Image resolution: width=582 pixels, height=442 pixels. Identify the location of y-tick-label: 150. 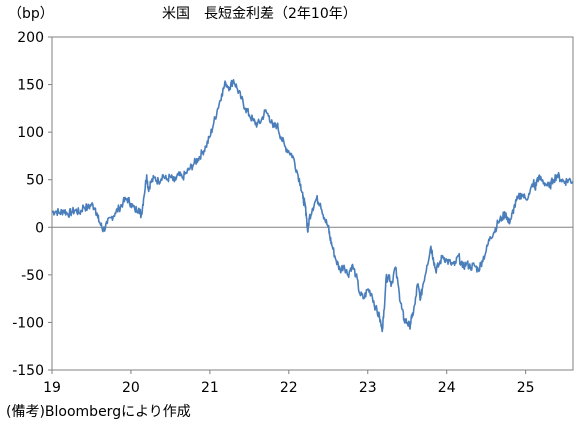
(30, 86).